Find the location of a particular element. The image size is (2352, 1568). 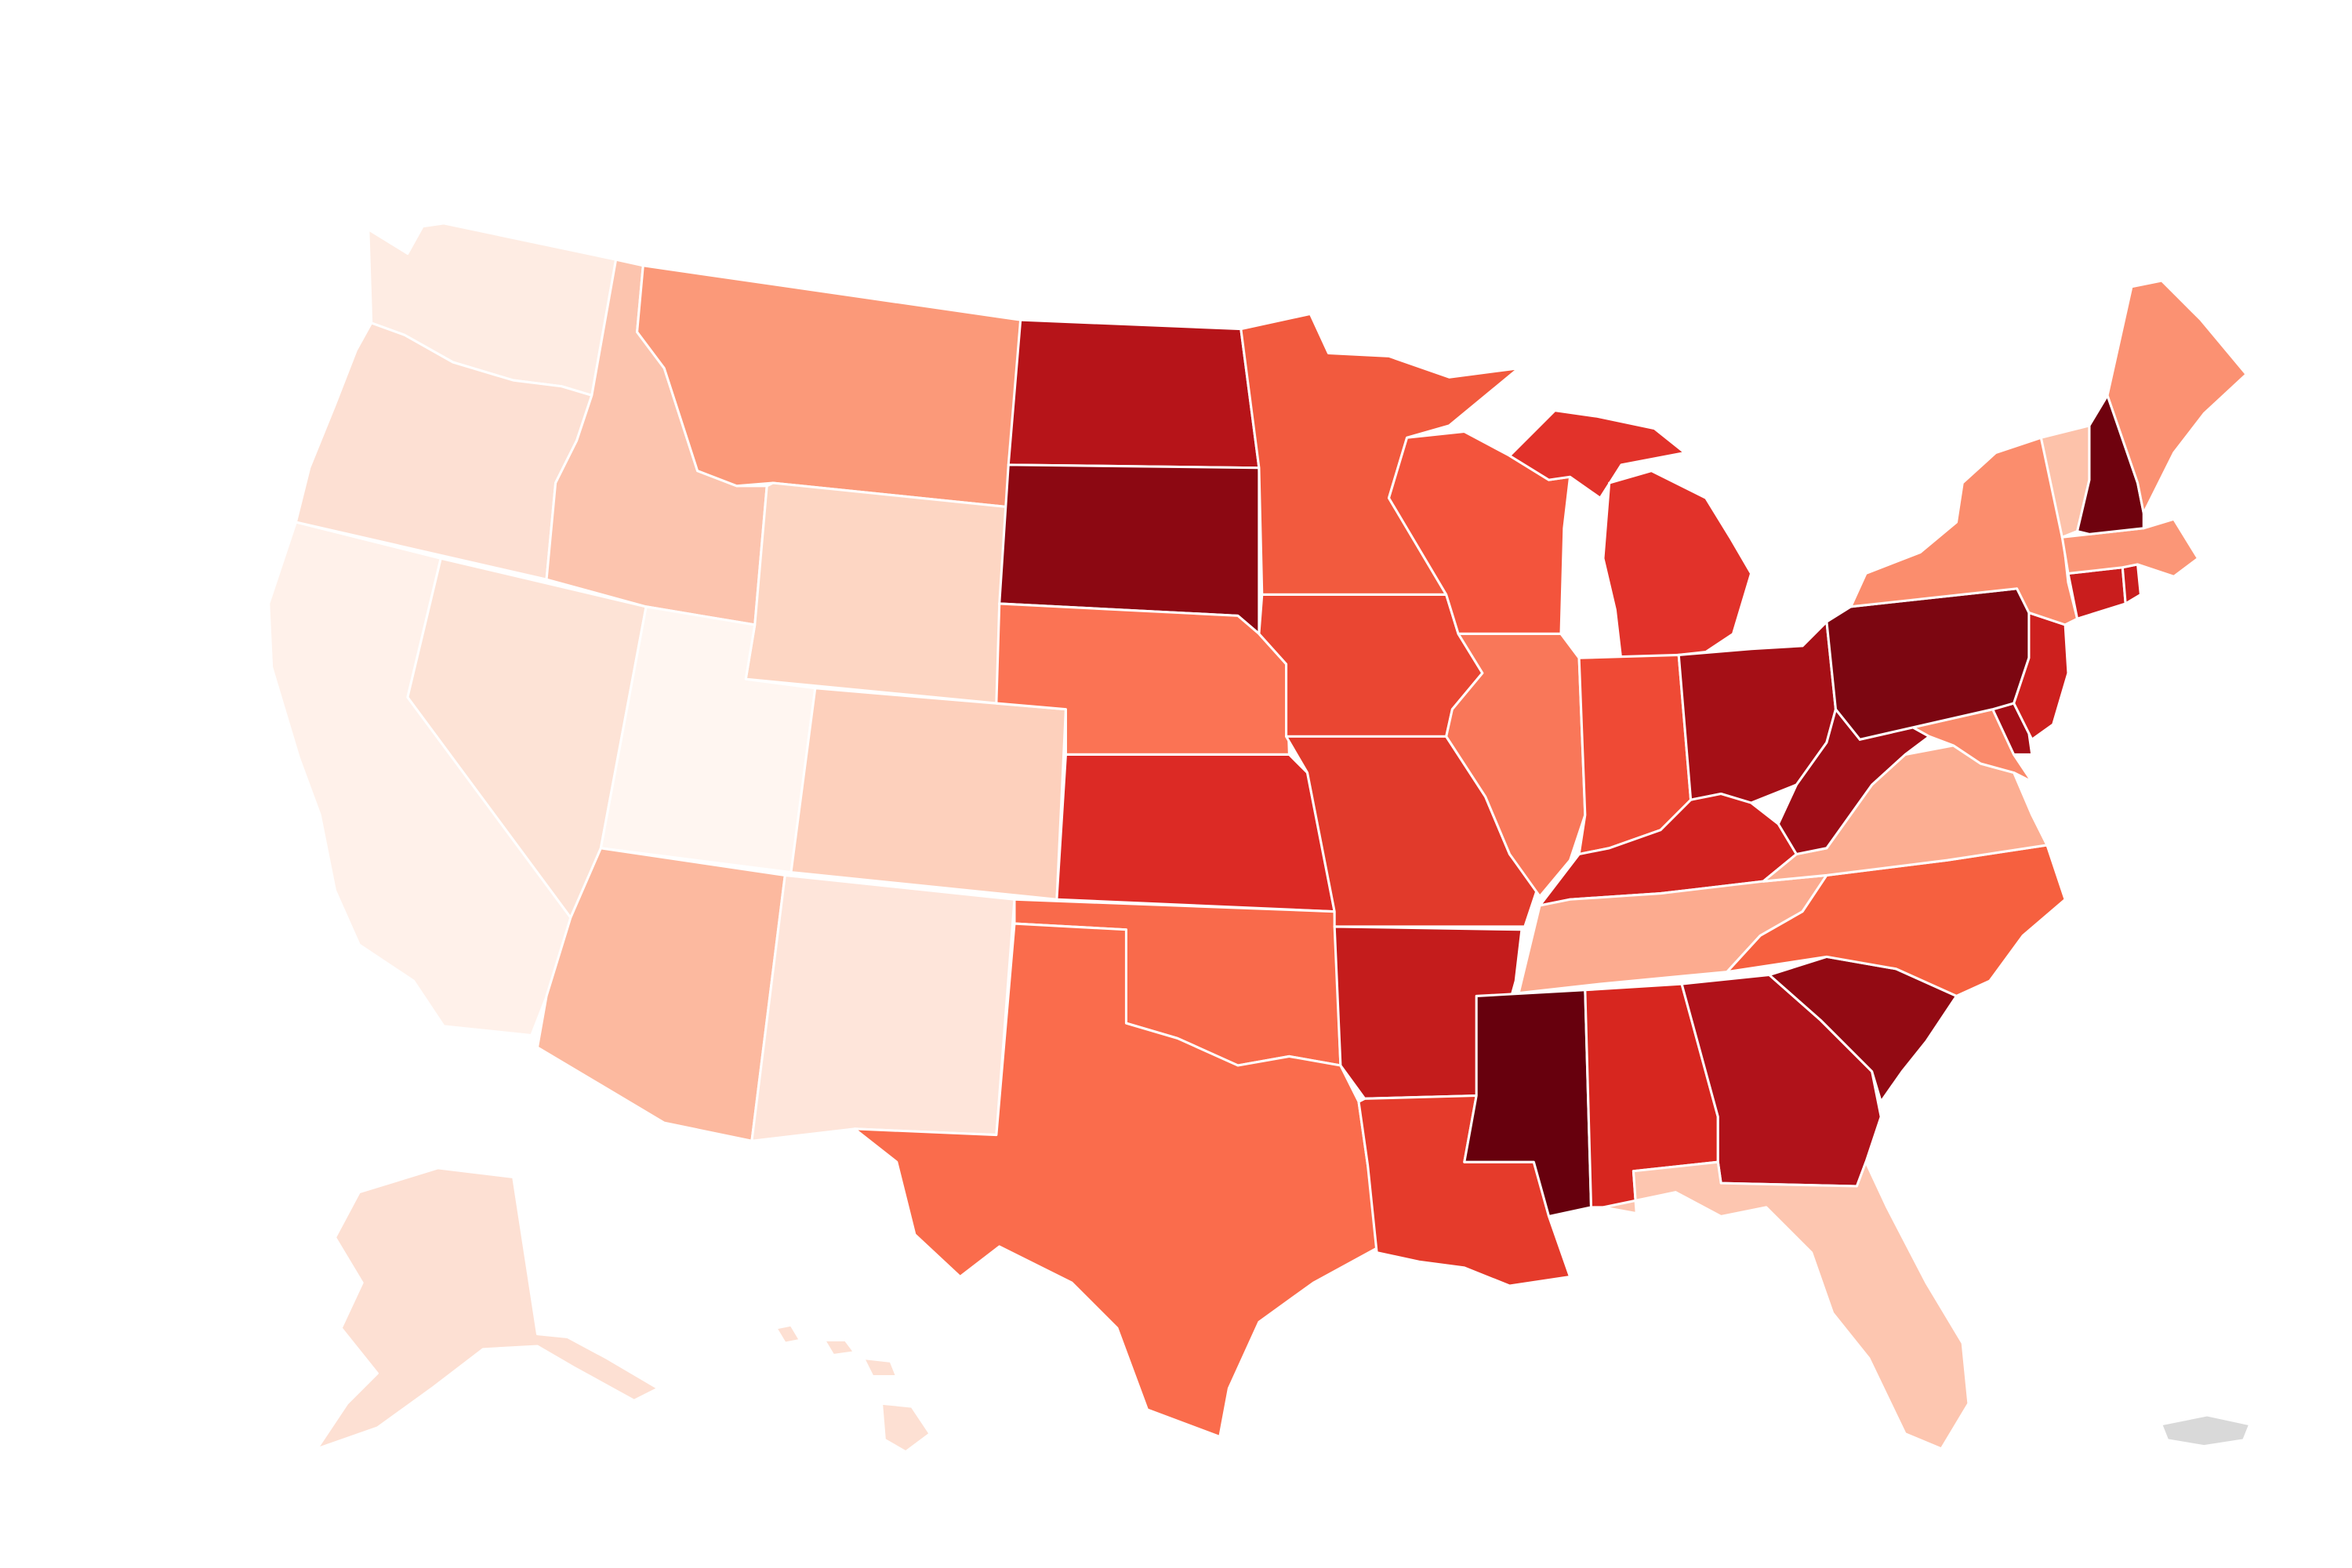

state-connecticut is located at coordinates (2097, 593).